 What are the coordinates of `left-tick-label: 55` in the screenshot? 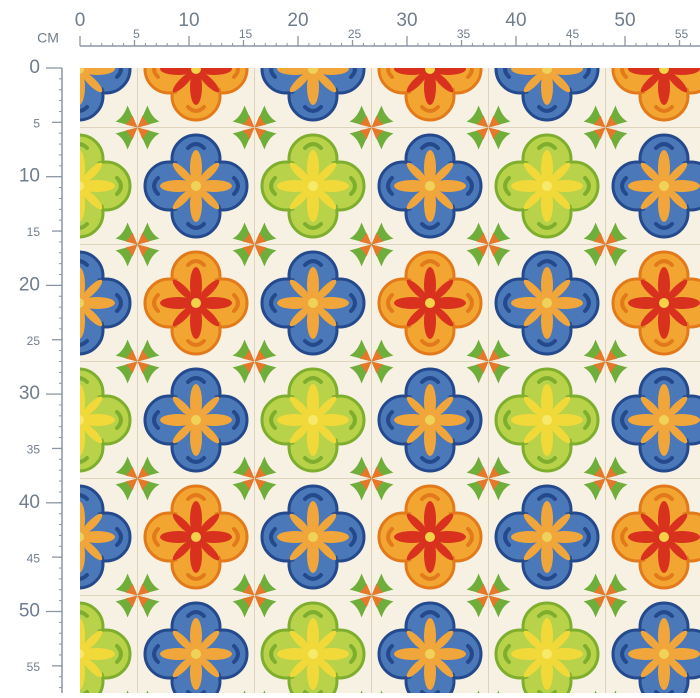 It's located at (34, 667).